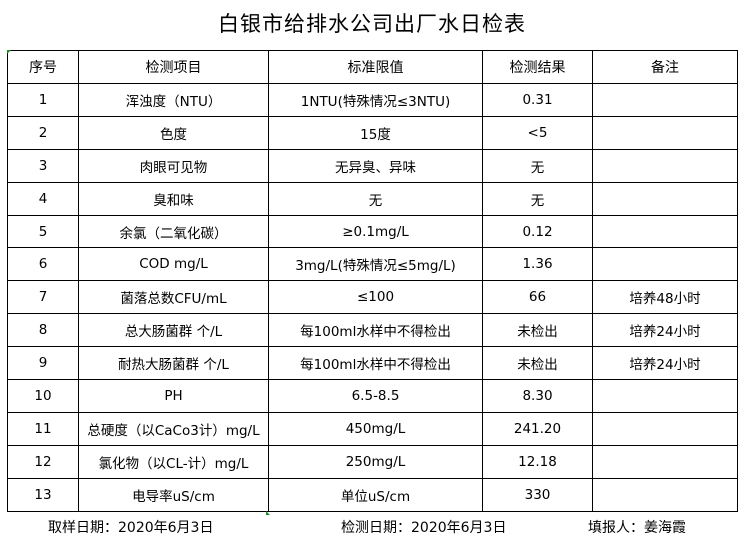  What do you see at coordinates (375, 461) in the screenshot?
I see `row-standard: 250mg/L` at bounding box center [375, 461].